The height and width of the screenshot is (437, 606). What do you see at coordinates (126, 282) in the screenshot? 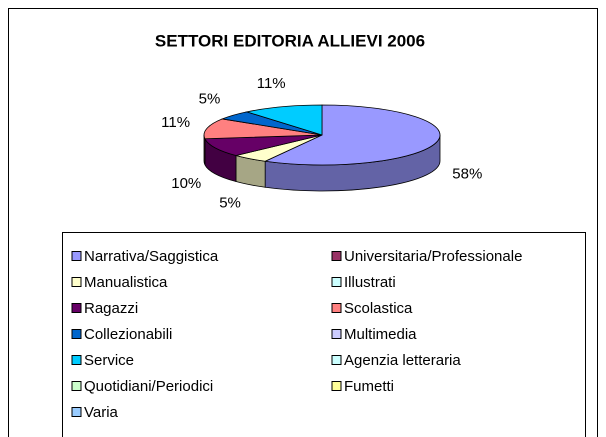
I see `legend-label: Manualistica` at bounding box center [126, 282].